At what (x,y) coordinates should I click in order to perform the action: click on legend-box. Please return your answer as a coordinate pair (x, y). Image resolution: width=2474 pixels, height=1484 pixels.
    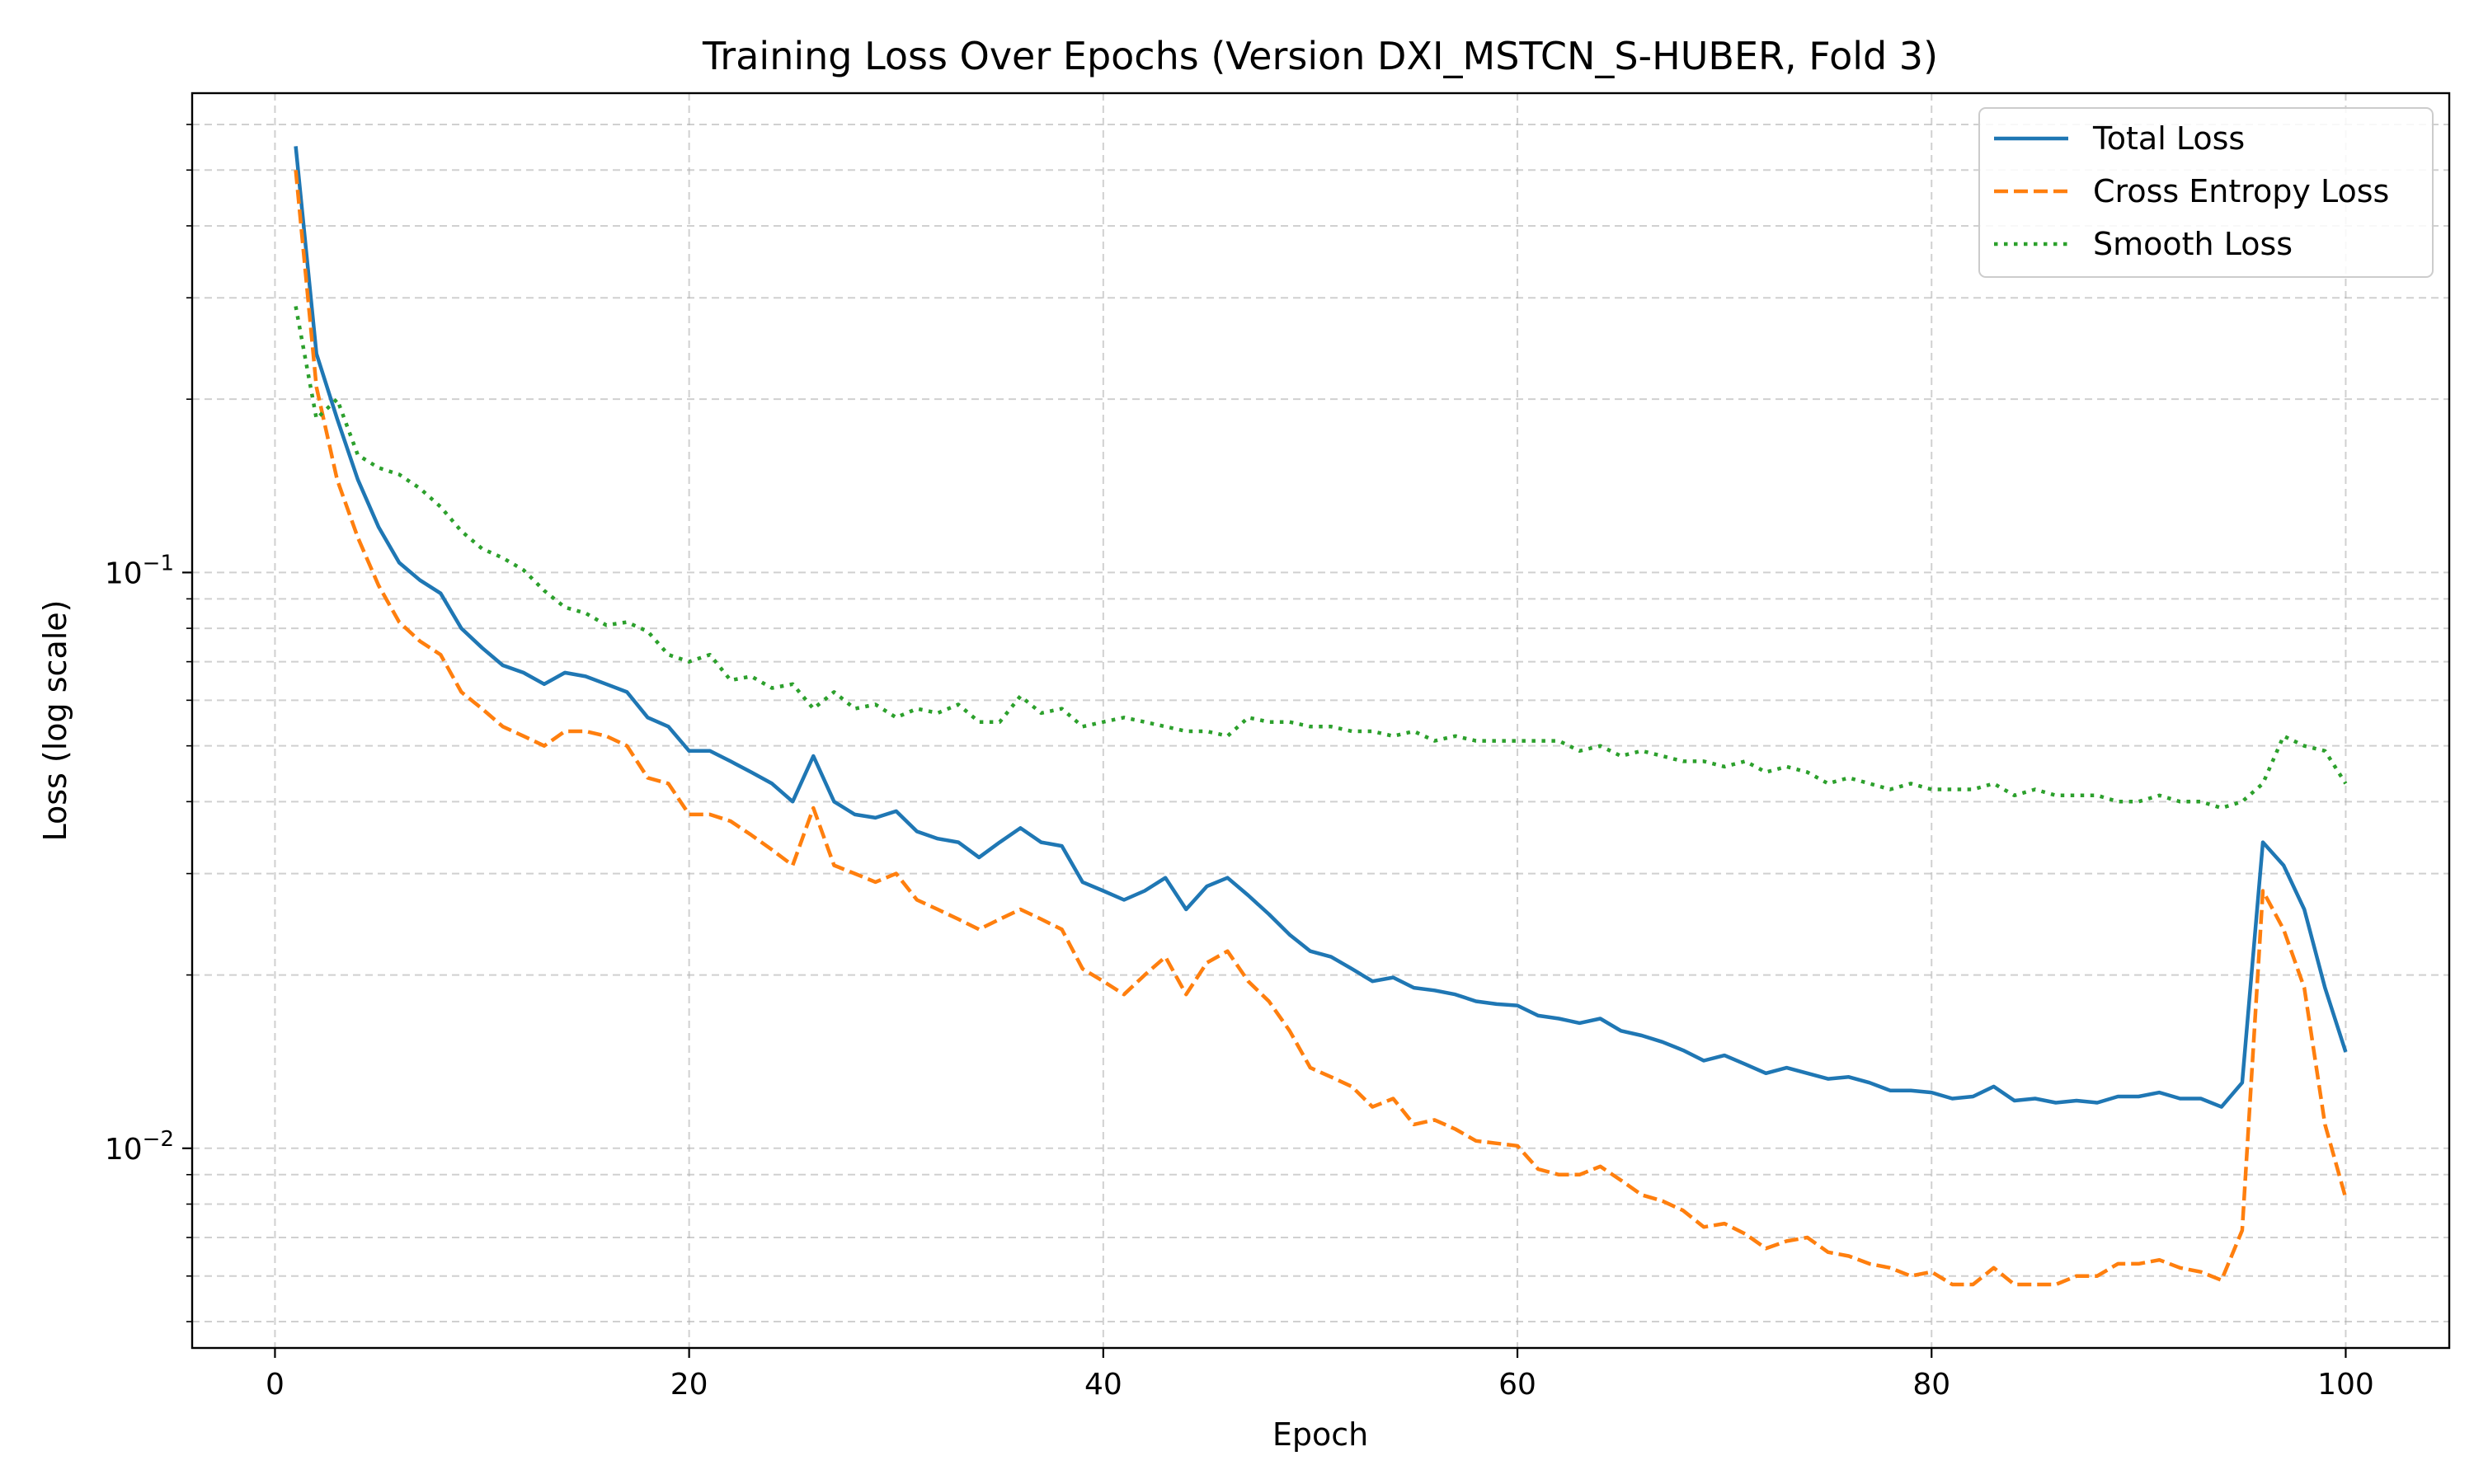
    Looking at the image, I should click on (2206, 192).